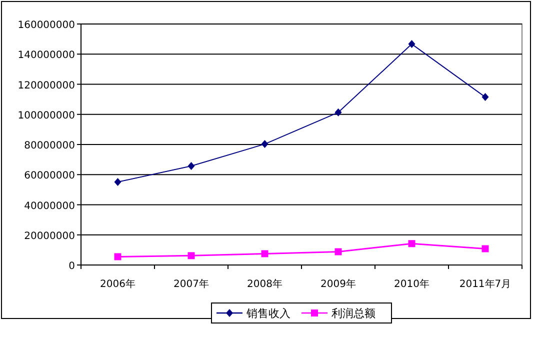  I want to click on x-tick-label: 2006年, so click(118, 284).